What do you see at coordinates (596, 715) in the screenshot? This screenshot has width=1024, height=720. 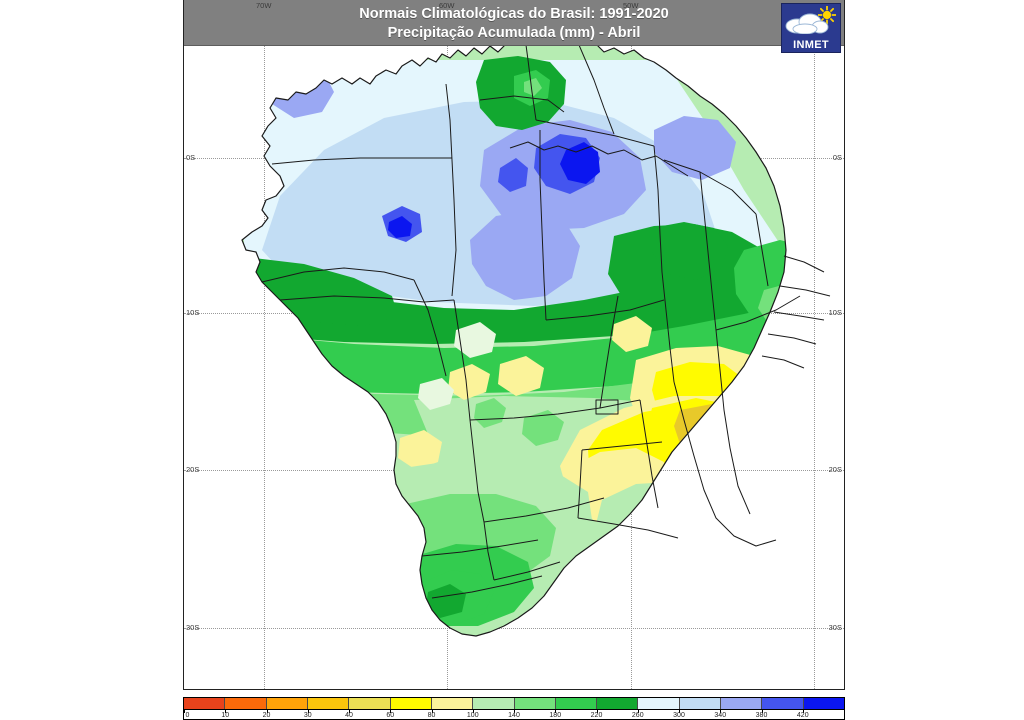 I see `colorbar-tick-label-10: 220` at bounding box center [596, 715].